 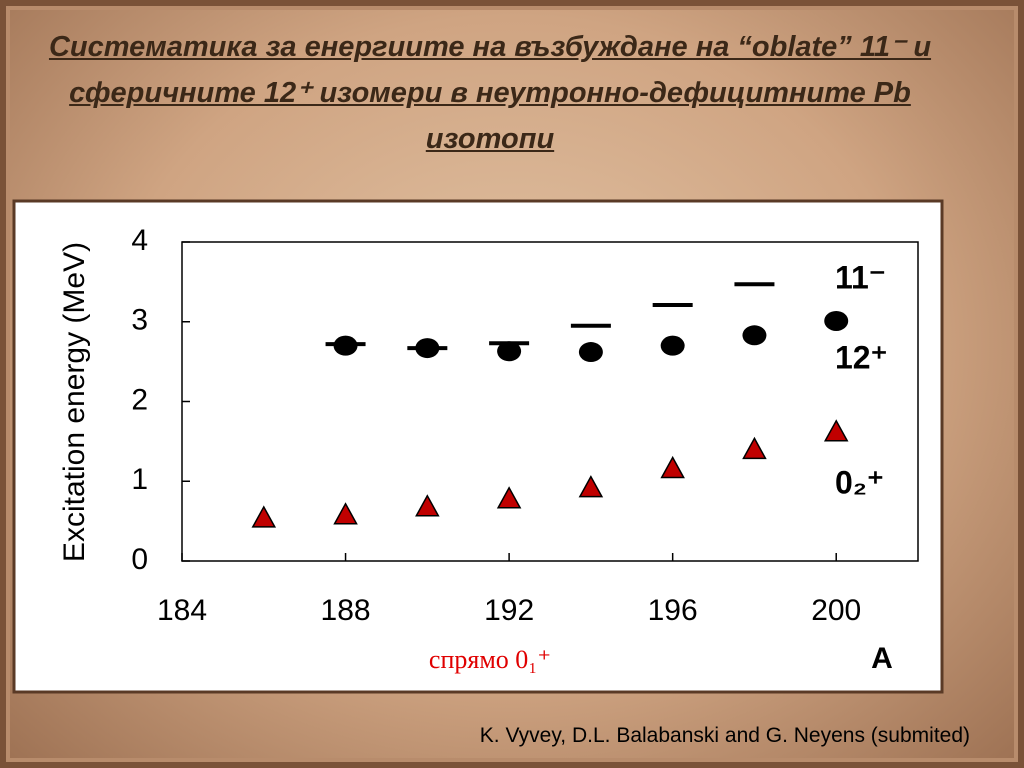 I want to click on x-axis-label: A, so click(x=882, y=658).